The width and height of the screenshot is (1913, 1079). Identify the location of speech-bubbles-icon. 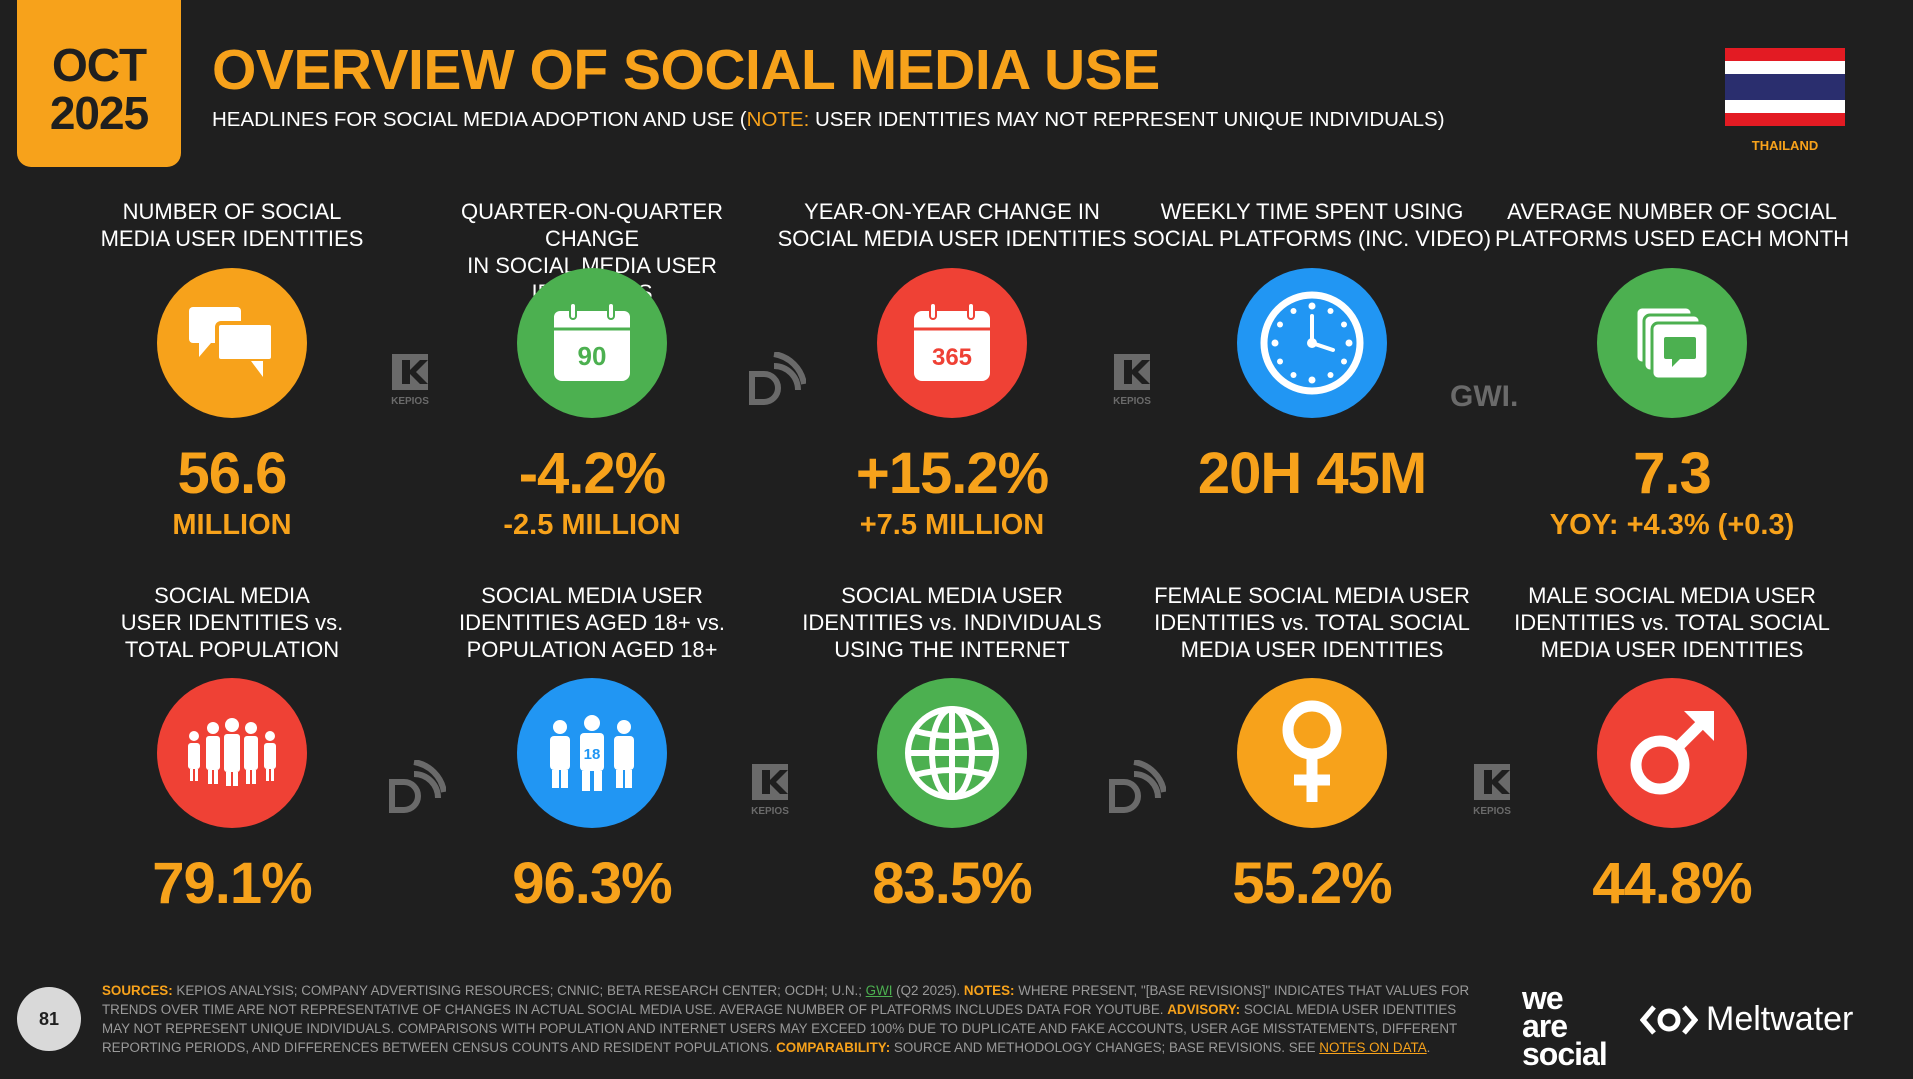
(232, 343).